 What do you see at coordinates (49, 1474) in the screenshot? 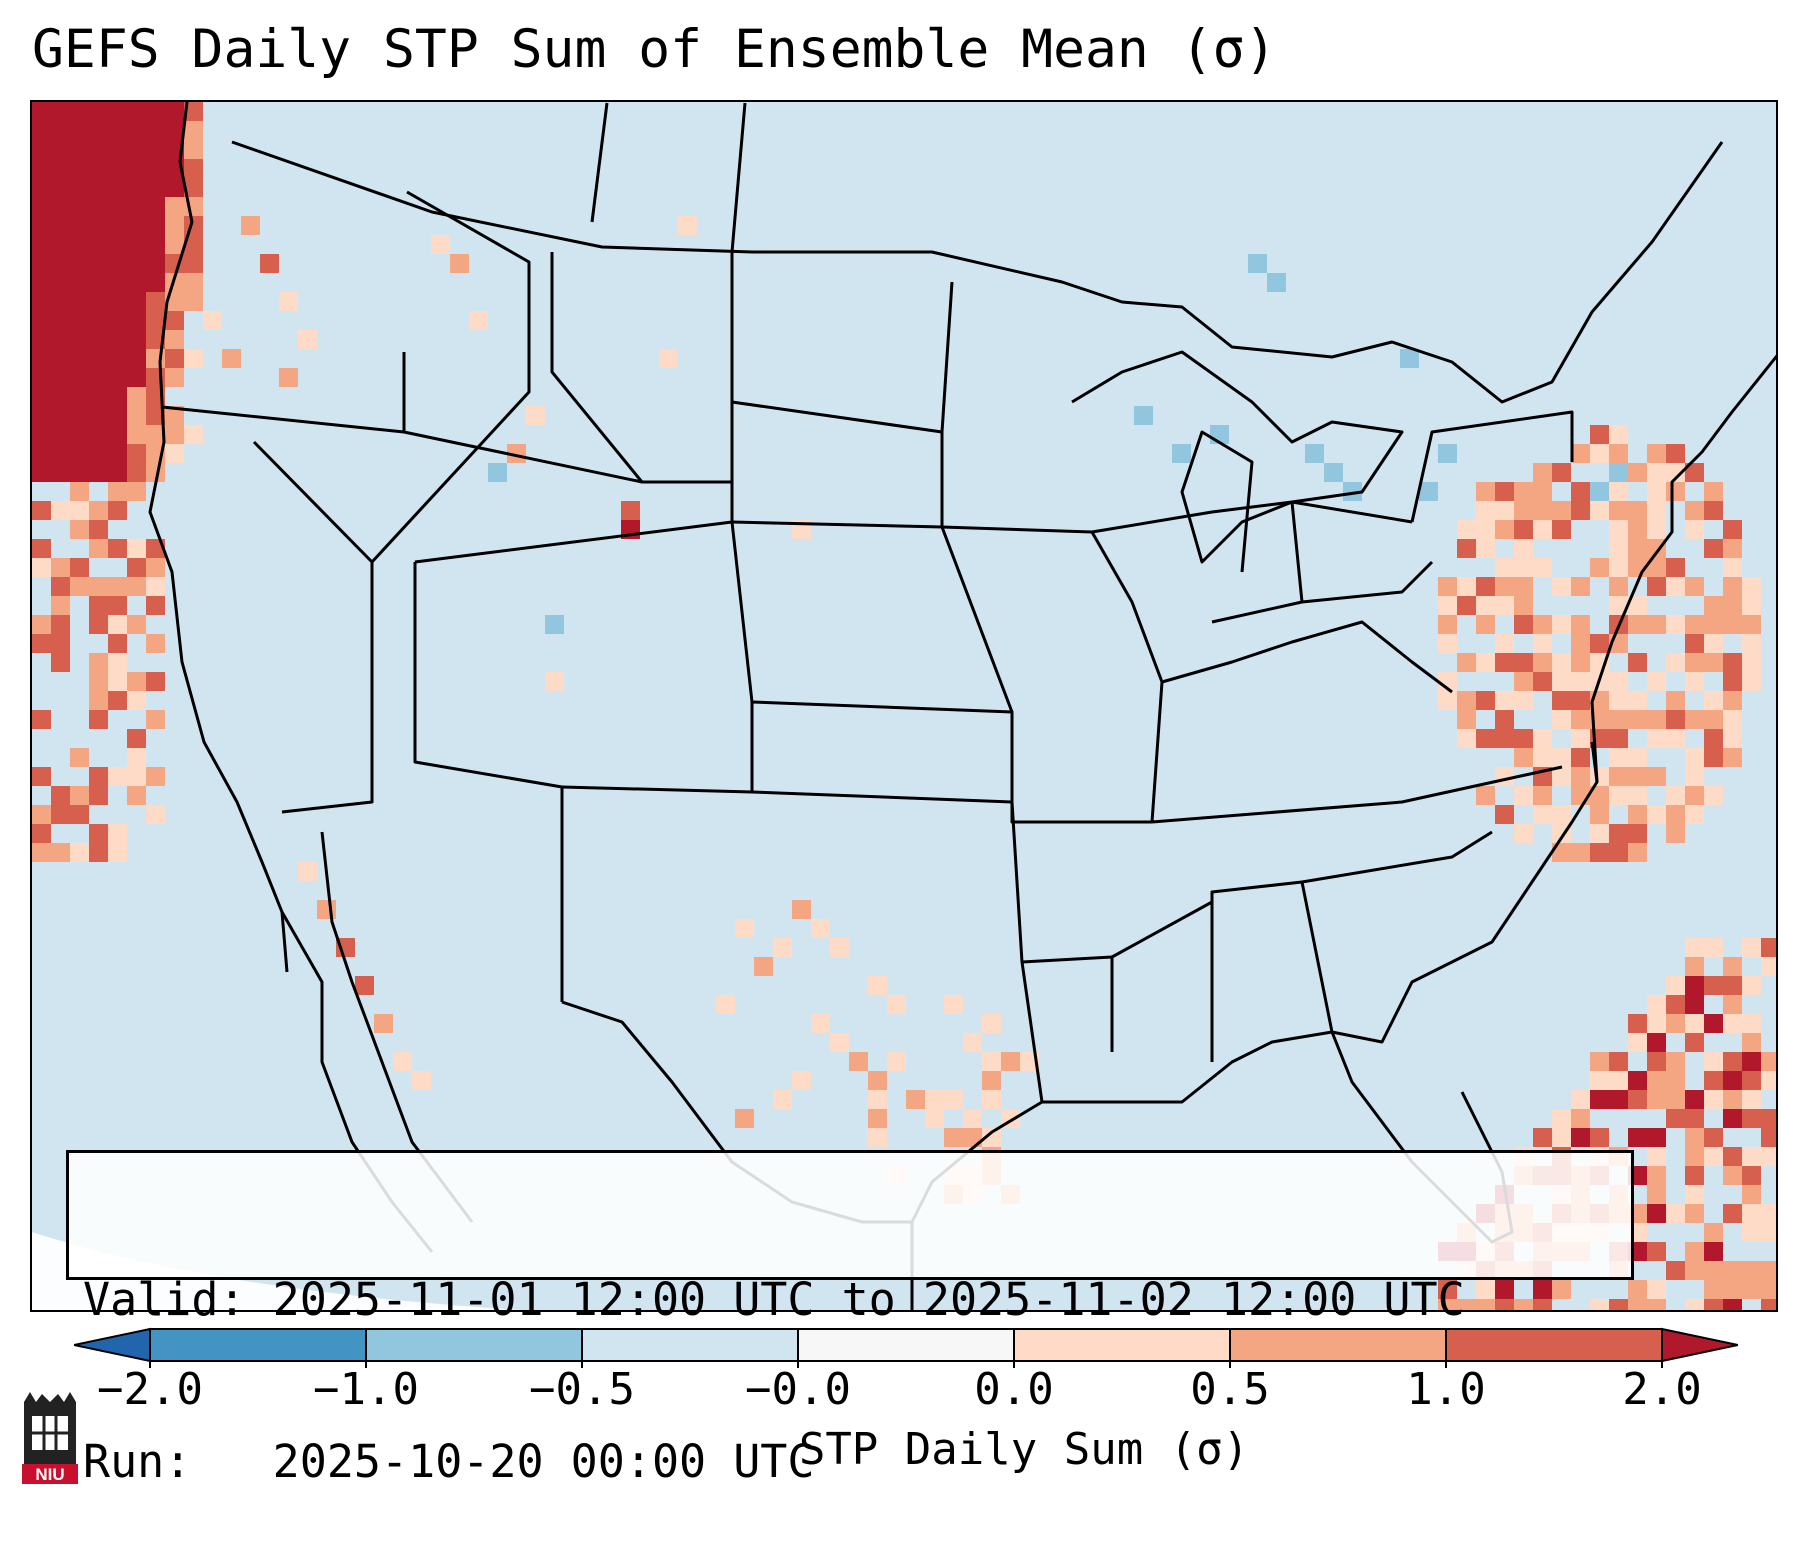
I see `logo-text: NIU` at bounding box center [49, 1474].